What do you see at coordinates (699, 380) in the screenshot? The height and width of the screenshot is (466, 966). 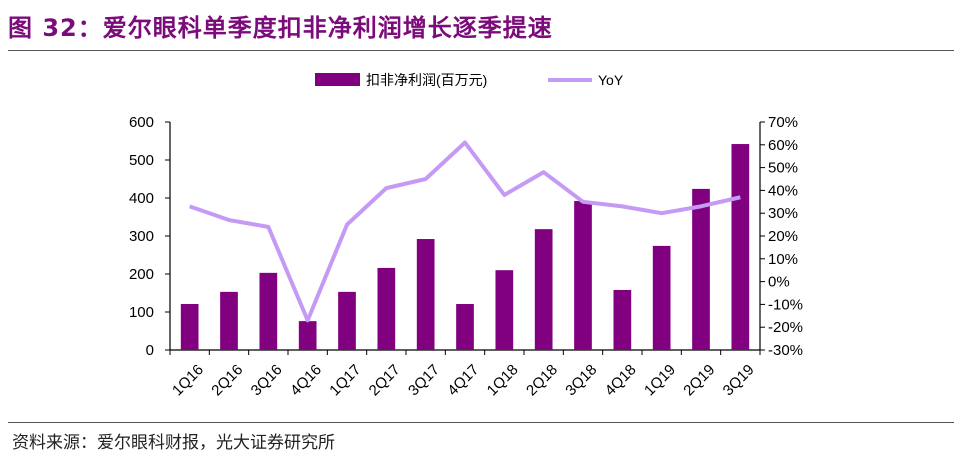 I see `x-tick-label: 2Q19` at bounding box center [699, 380].